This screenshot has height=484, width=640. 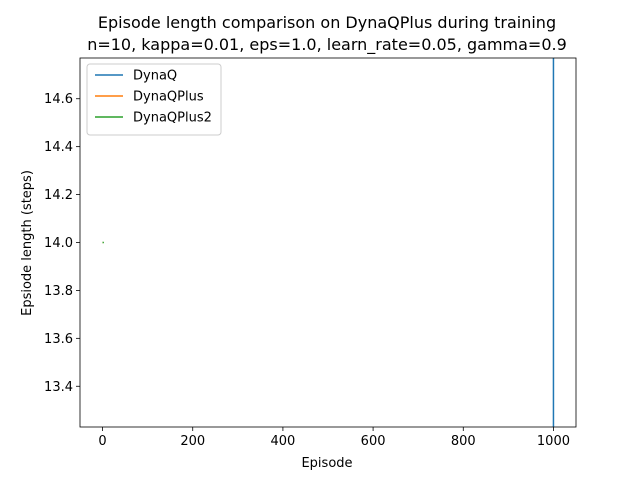 What do you see at coordinates (58, 291) in the screenshot?
I see `y-tick-label: 13.8` at bounding box center [58, 291].